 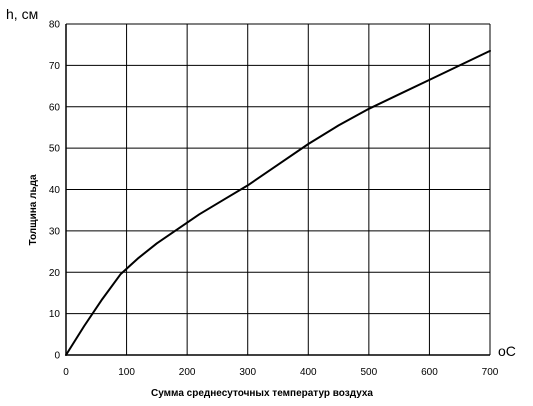 I want to click on x-tick-label: 500, so click(x=369, y=372).